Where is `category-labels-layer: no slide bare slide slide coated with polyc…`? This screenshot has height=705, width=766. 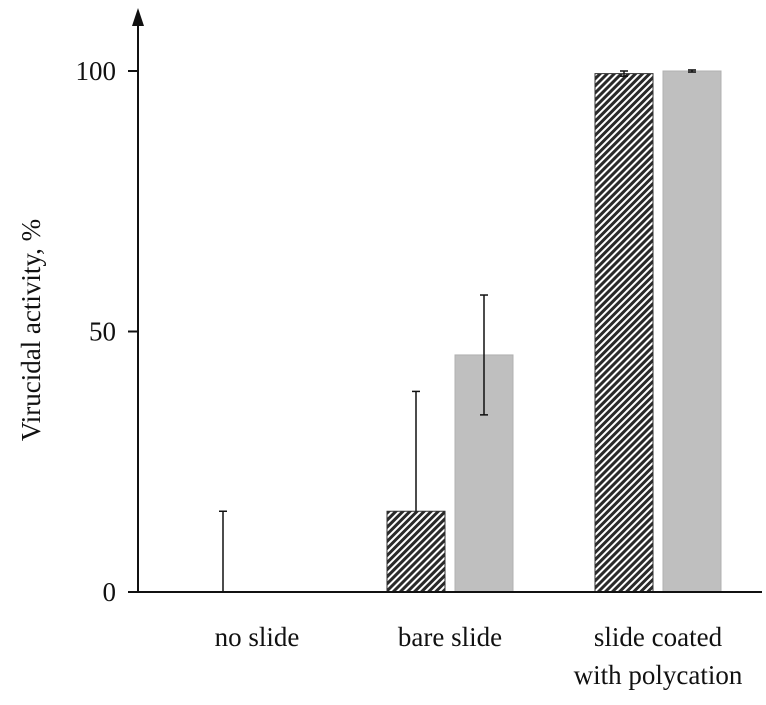
category-labels-layer: no slide bare slide slide coated with polyc… is located at coordinates (479, 656).